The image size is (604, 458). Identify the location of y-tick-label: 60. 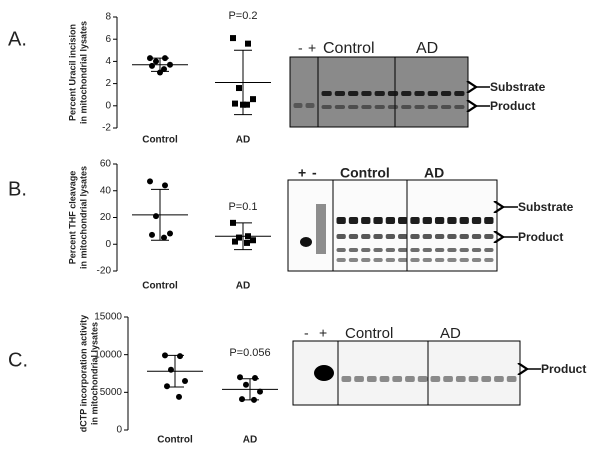
(106, 164).